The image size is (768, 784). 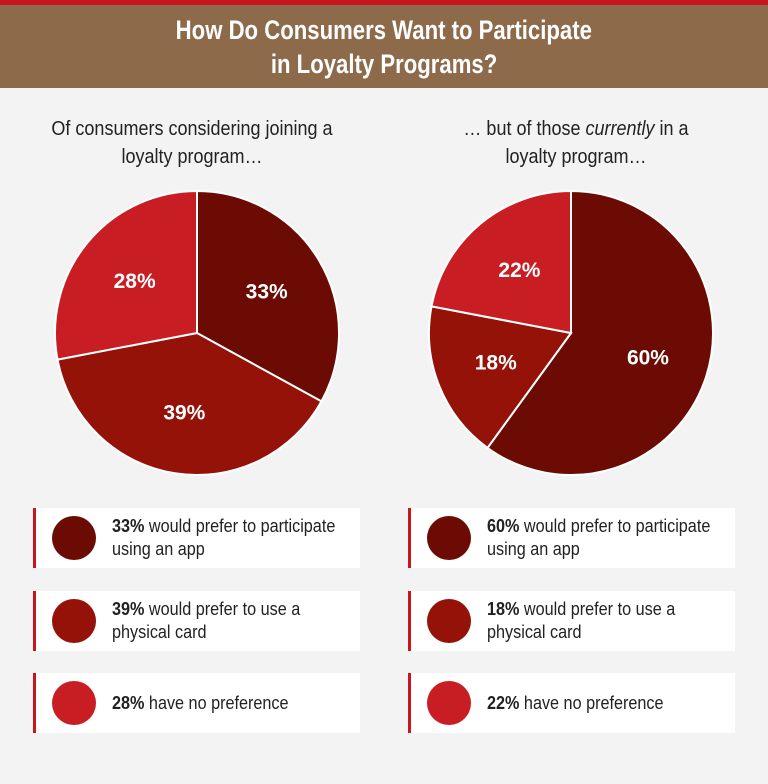 I want to click on pie-slice-label: 18%, so click(x=496, y=362).